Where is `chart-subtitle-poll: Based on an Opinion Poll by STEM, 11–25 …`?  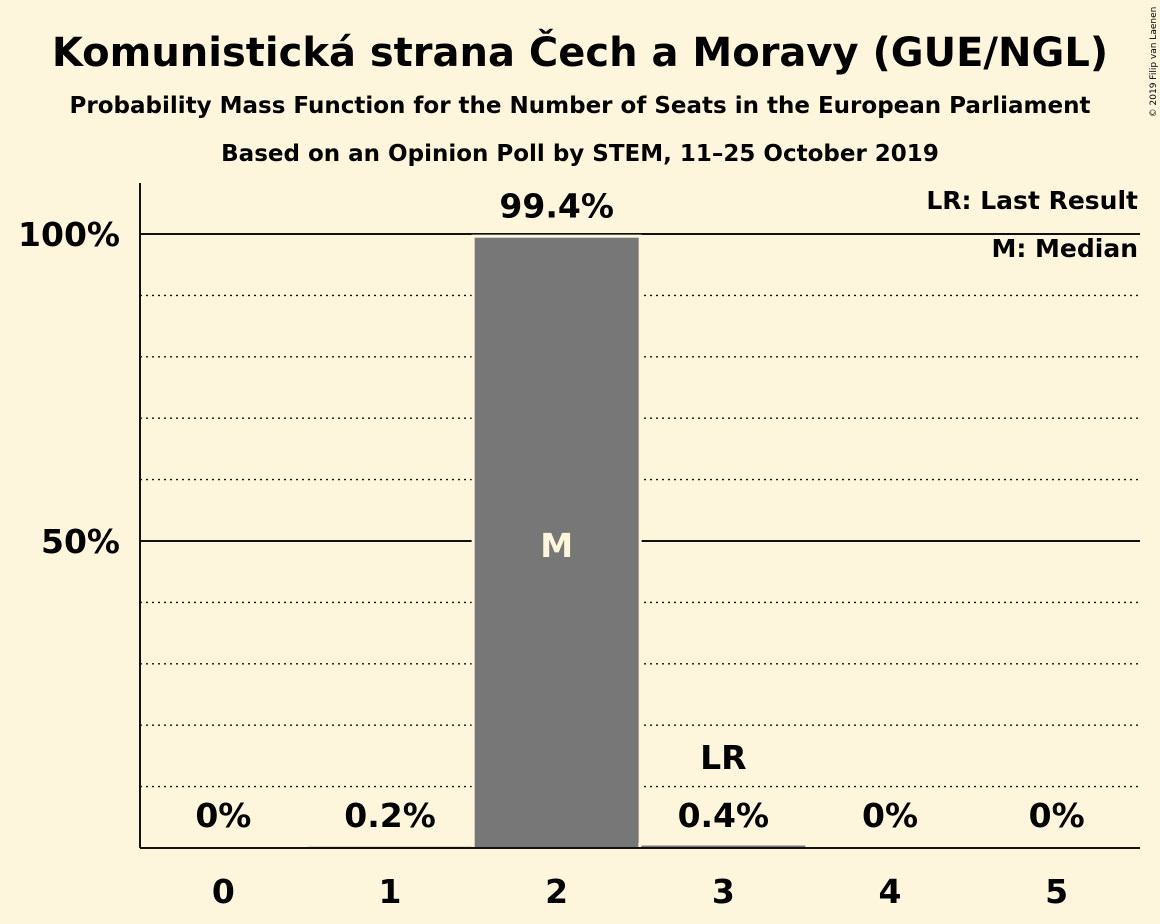
chart-subtitle-poll: Based on an Opinion Poll by STEM, 11–25 … is located at coordinates (580, 154).